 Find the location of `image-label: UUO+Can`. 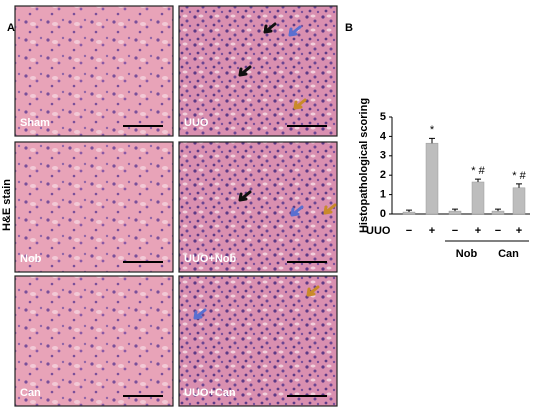

image-label: UUO+Can is located at coordinates (210, 393).